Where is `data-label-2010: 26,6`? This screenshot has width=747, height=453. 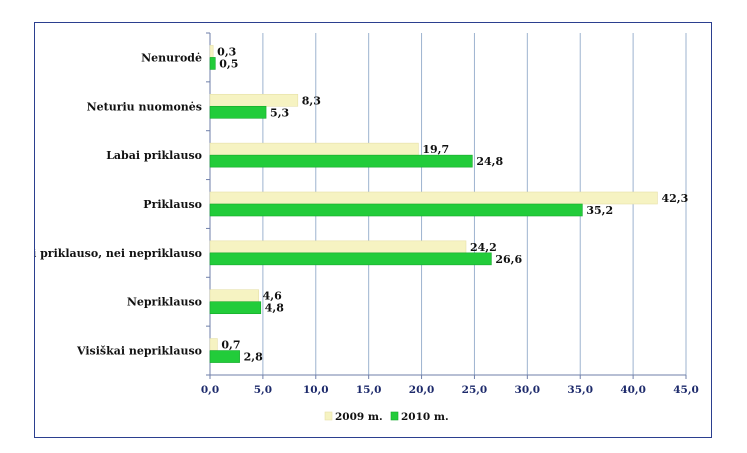
data-label-2010: 26,6 is located at coordinates (508, 259).